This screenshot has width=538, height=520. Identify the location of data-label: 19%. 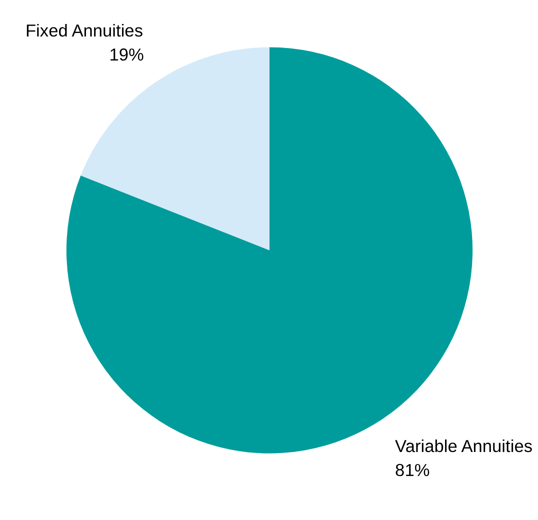
(126, 54).